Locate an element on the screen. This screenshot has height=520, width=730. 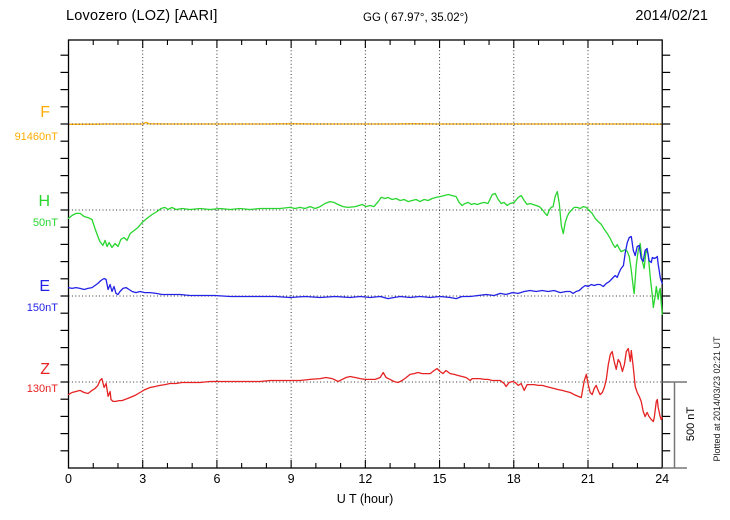
x-tick-label-24: 24 is located at coordinates (662, 479).